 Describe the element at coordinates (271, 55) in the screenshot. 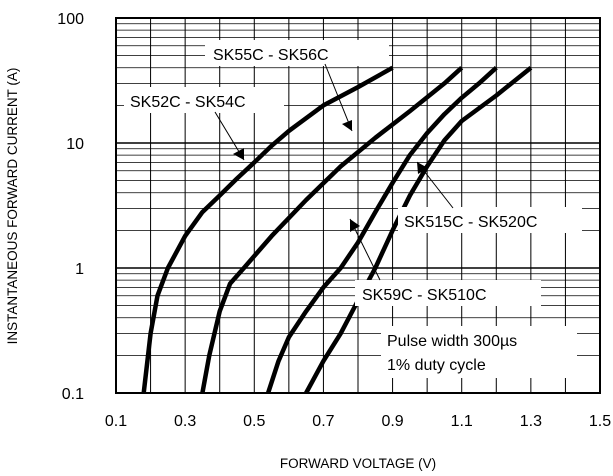

I see `annotation-sk55-label: SK55C - SK56C` at that location.